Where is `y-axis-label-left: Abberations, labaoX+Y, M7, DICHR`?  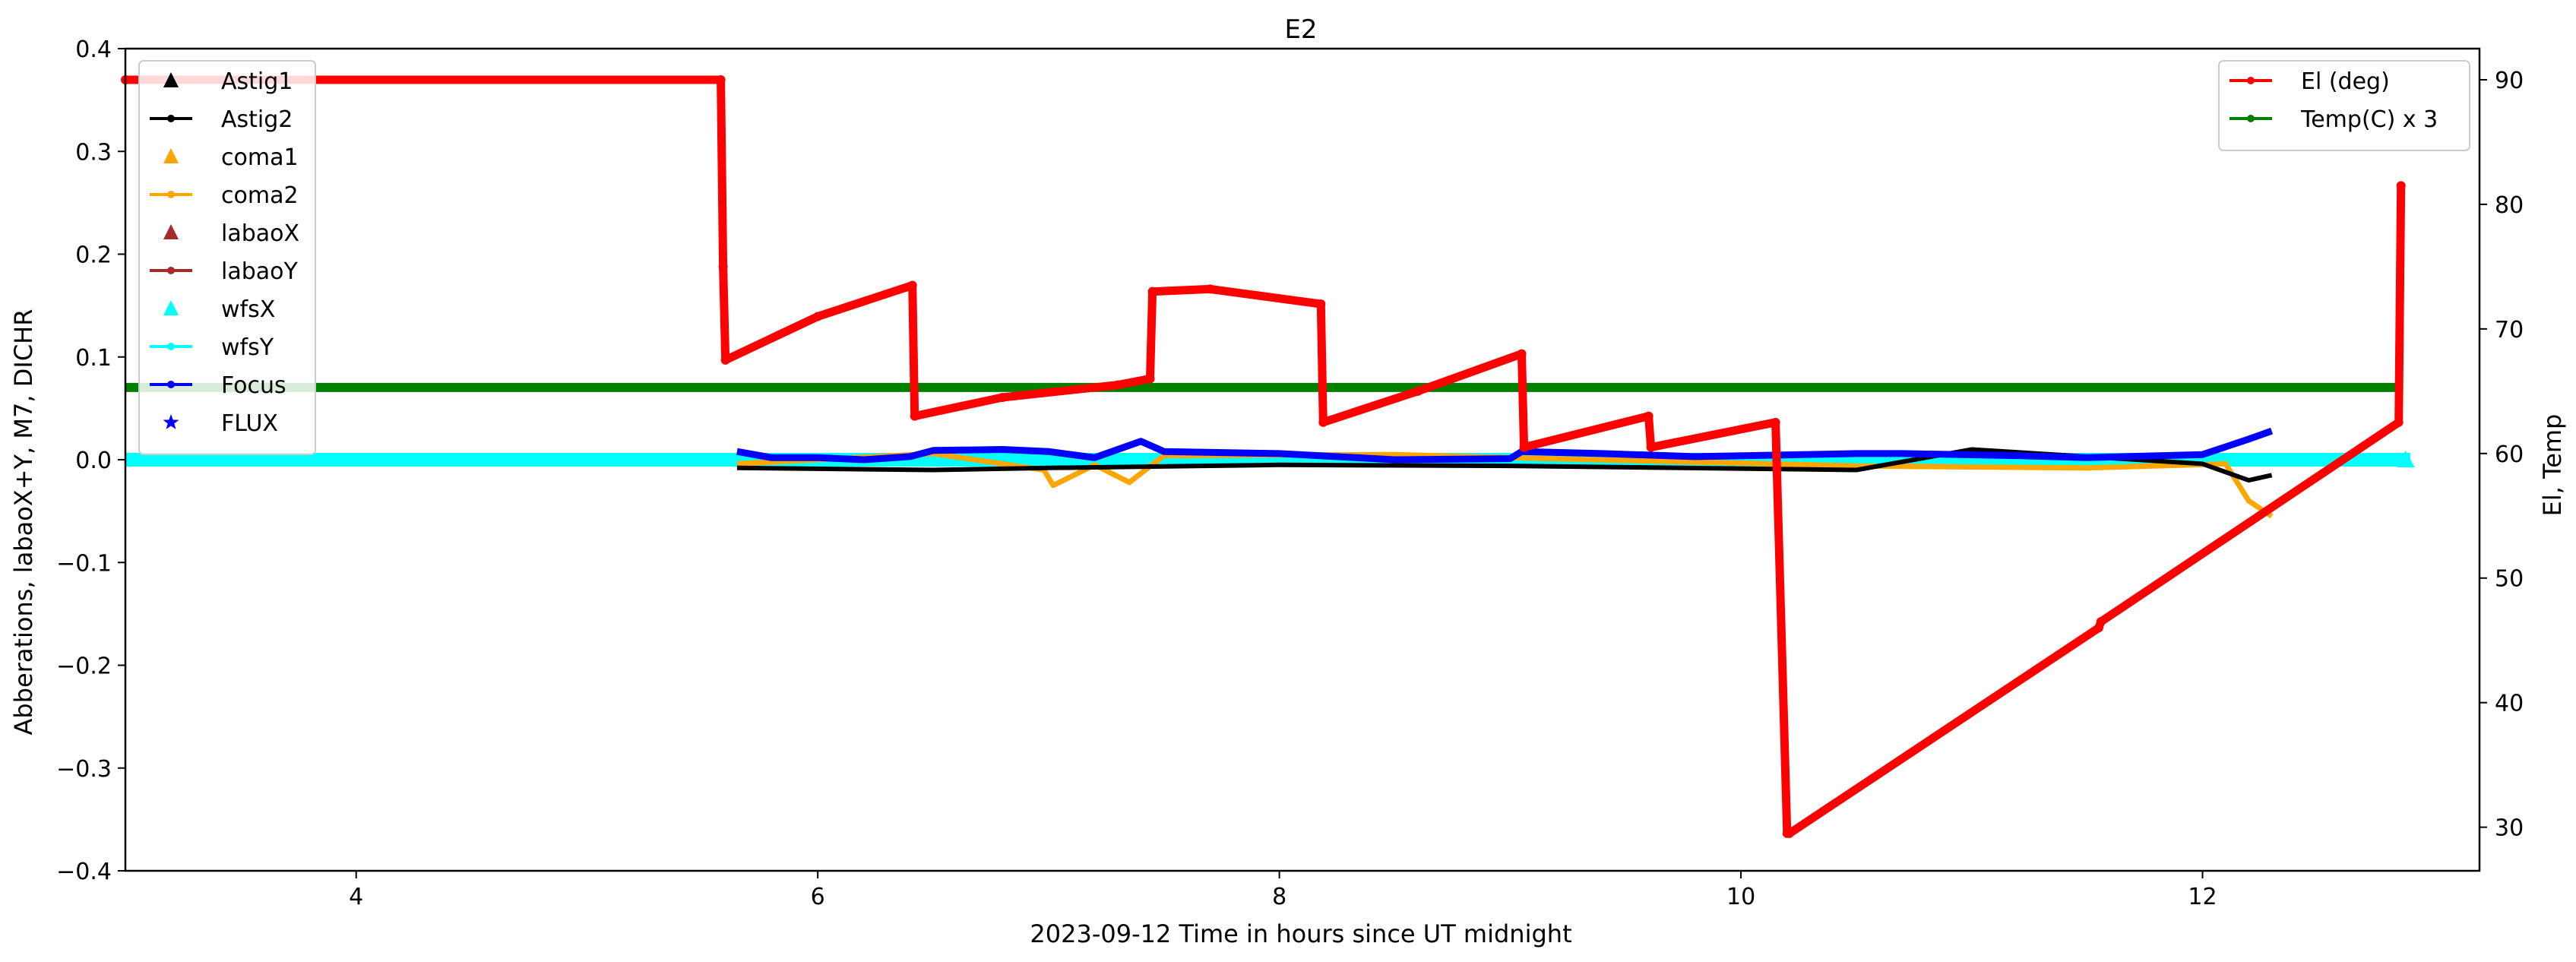
y-axis-label-left: Abberations, labaoX+Y, M7, DICHR is located at coordinates (23, 522).